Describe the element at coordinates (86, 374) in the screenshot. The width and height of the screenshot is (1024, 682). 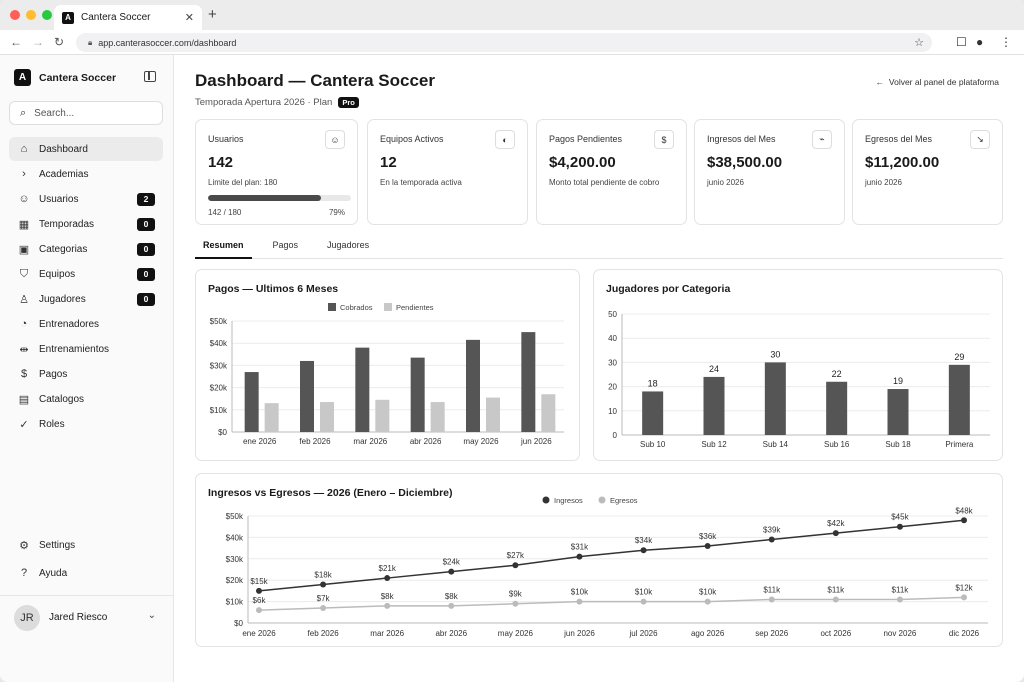
I see `sidebar-item-pagos: $ Pagos` at that location.